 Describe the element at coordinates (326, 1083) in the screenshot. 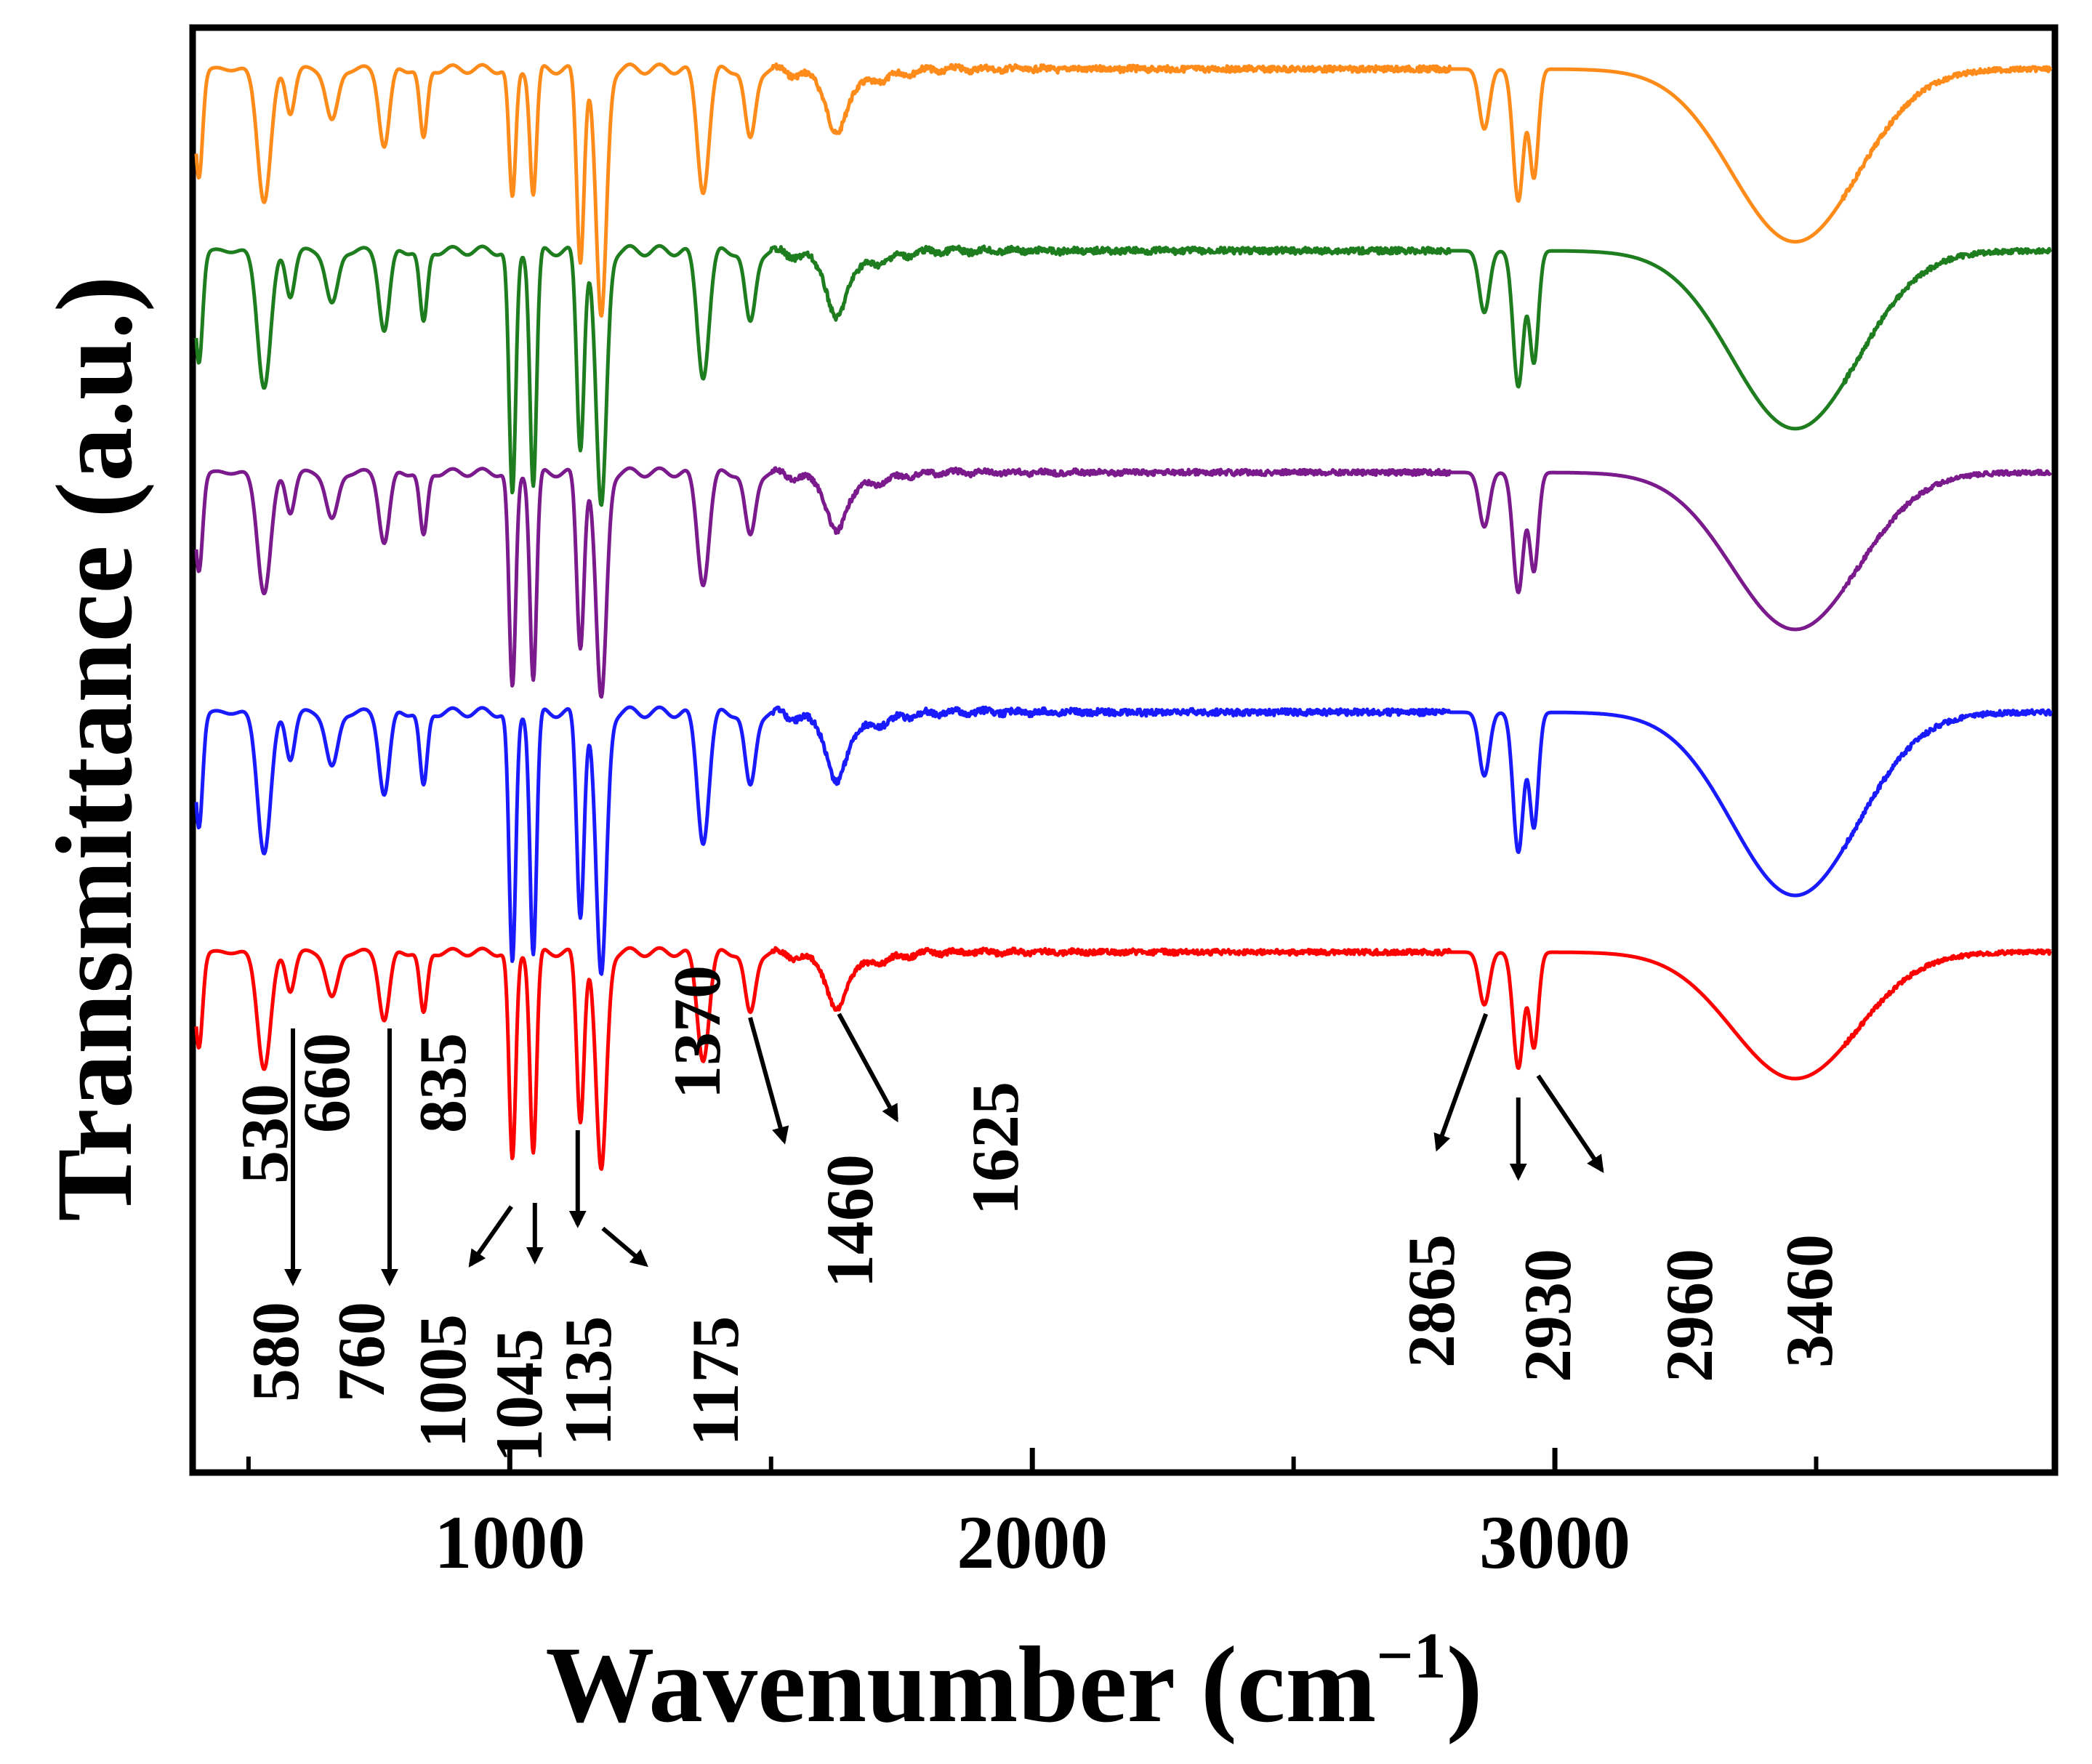

I see `peak-label-660: 660` at that location.